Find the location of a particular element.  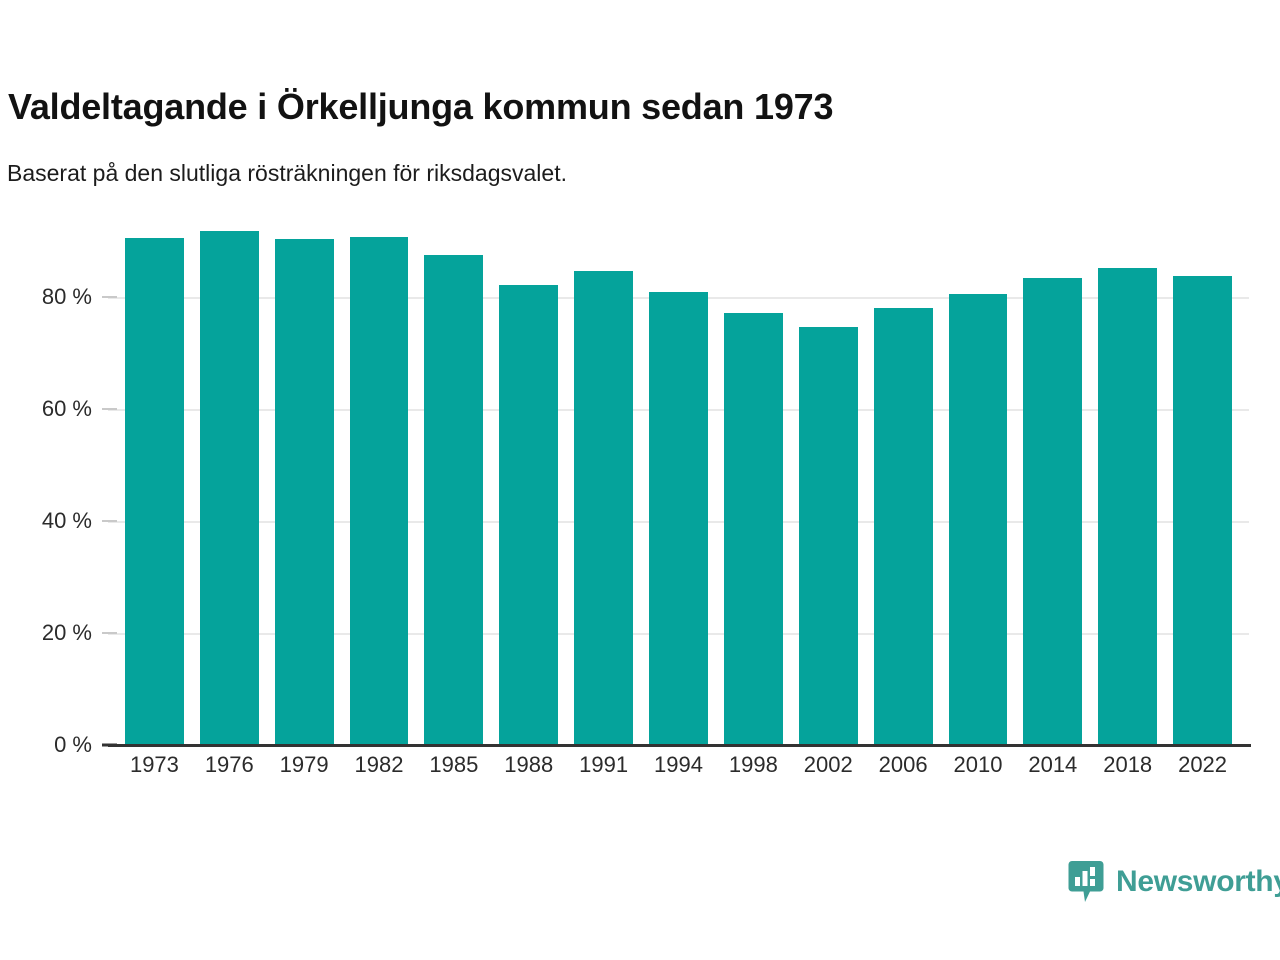

y-axis: 0 % 20 % 40 % 60 % 80 % is located at coordinates (79, 520).